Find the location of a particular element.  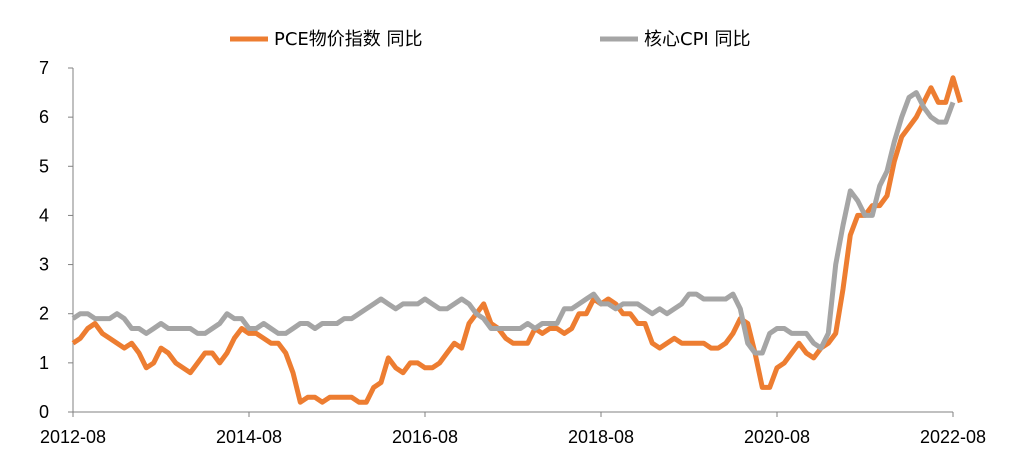

y-tick-label: 4 is located at coordinates (44, 215).